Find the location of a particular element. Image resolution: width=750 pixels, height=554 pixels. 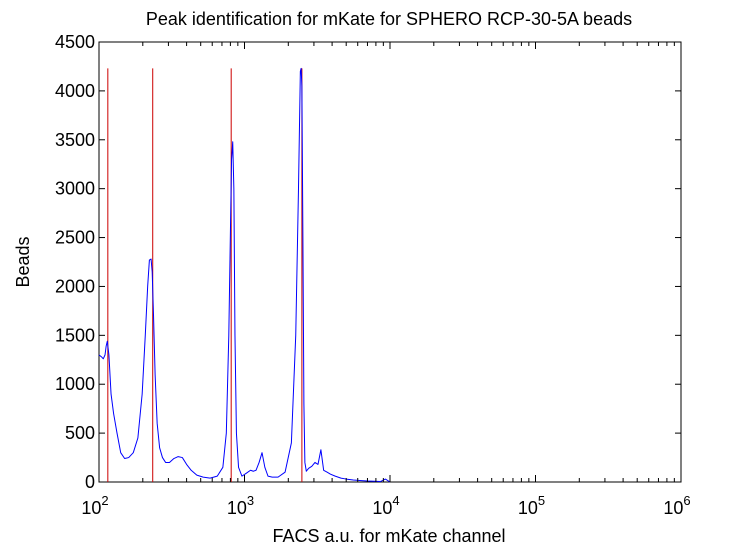

x-axis-label: FACS a.u. for mKate channel is located at coordinates (388, 536).